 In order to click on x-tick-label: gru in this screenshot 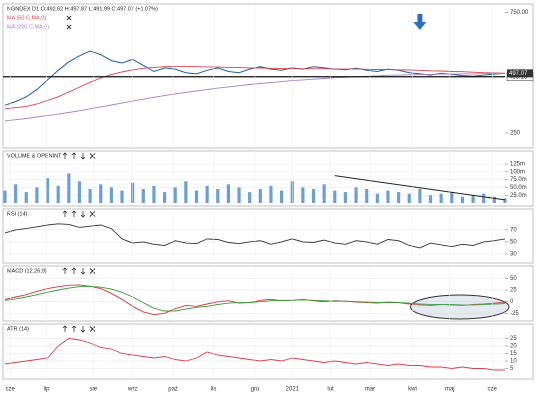, I will do `click(255, 390)`.